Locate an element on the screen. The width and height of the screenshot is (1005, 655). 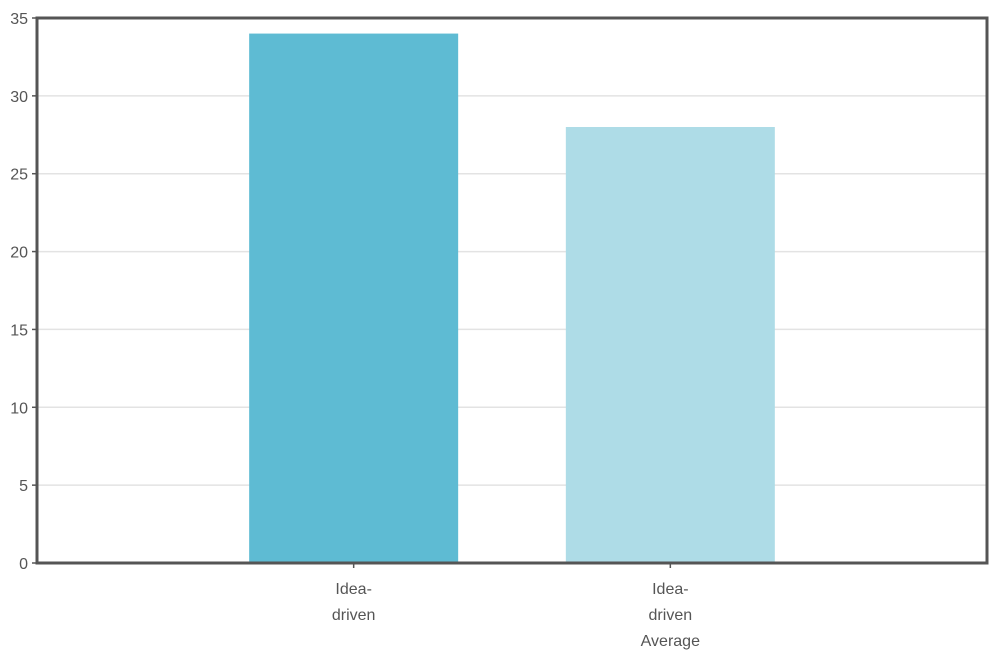
y-tick-label: 5 is located at coordinates (23, 486).